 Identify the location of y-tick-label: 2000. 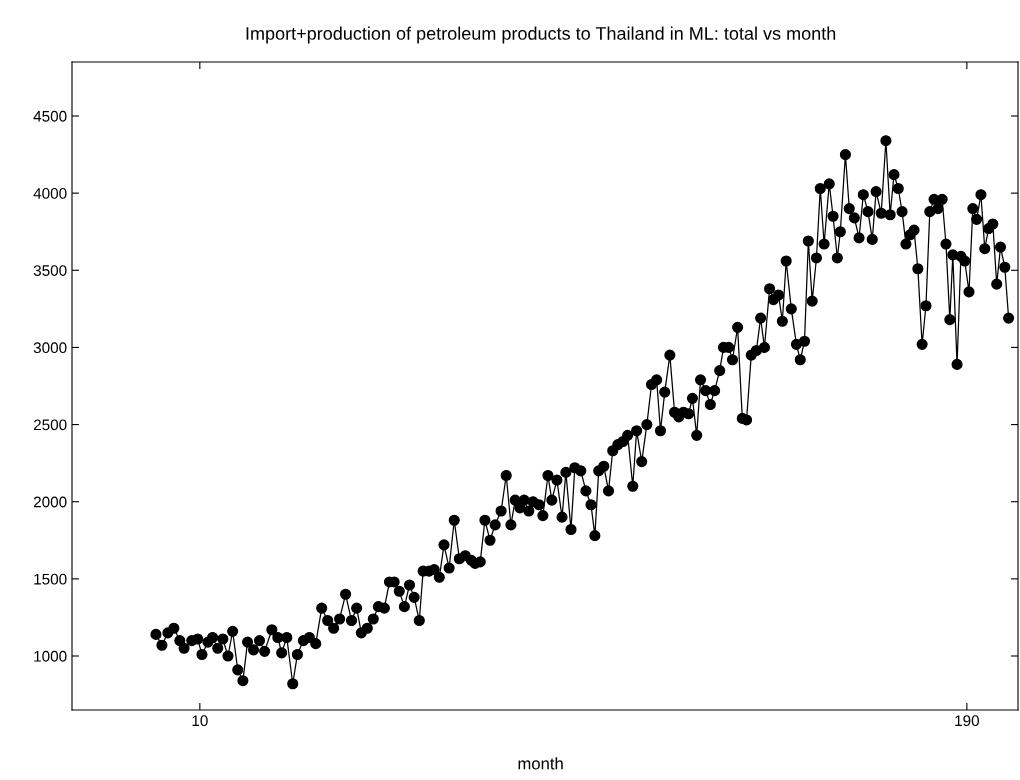
(50, 502).